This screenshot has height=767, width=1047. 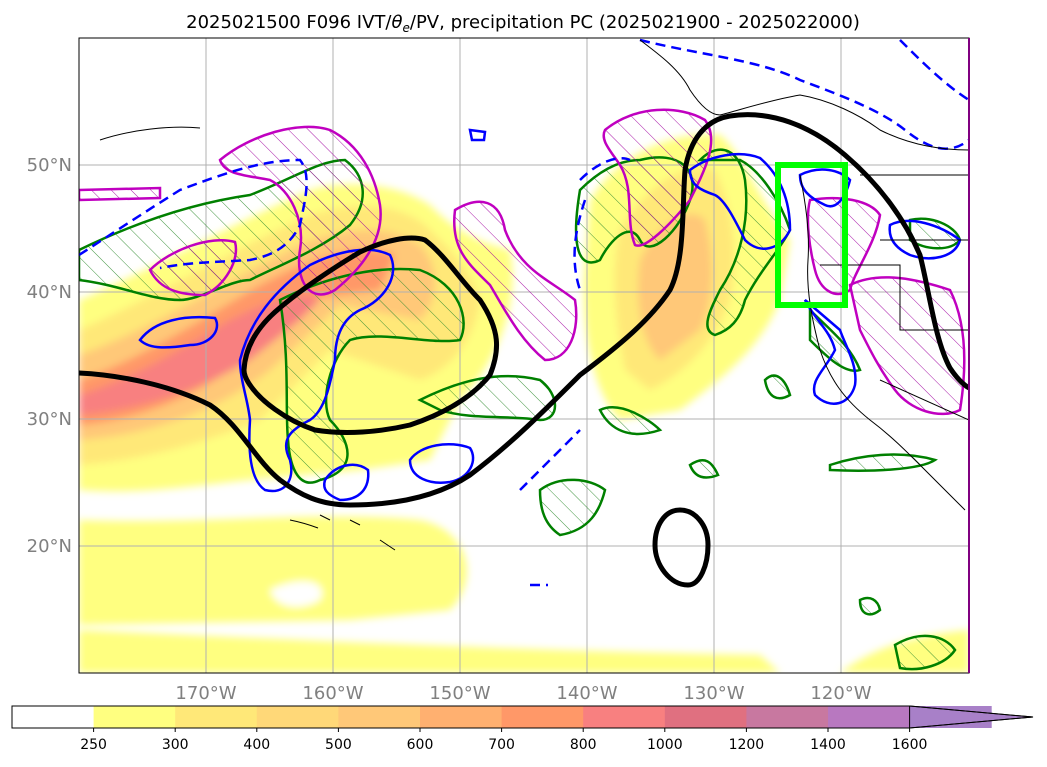 What do you see at coordinates (713, 693) in the screenshot?
I see `lon-label-130w: 130°W` at bounding box center [713, 693].